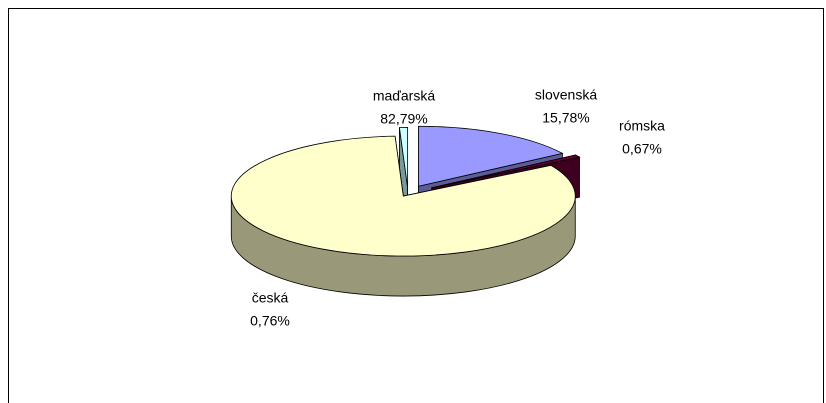  I want to click on category-label: rómska, so click(642, 126).